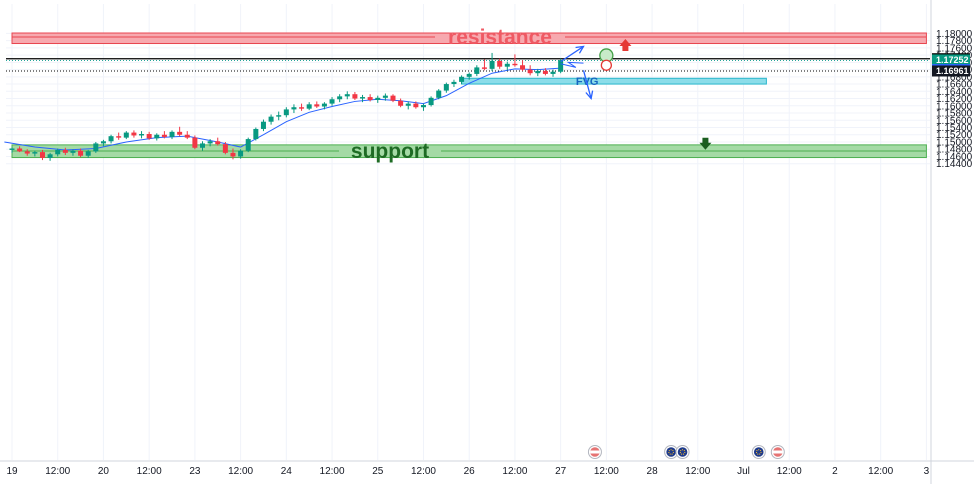 The image size is (974, 489). I want to click on us-flag-stripe-icon, so click(595, 452).